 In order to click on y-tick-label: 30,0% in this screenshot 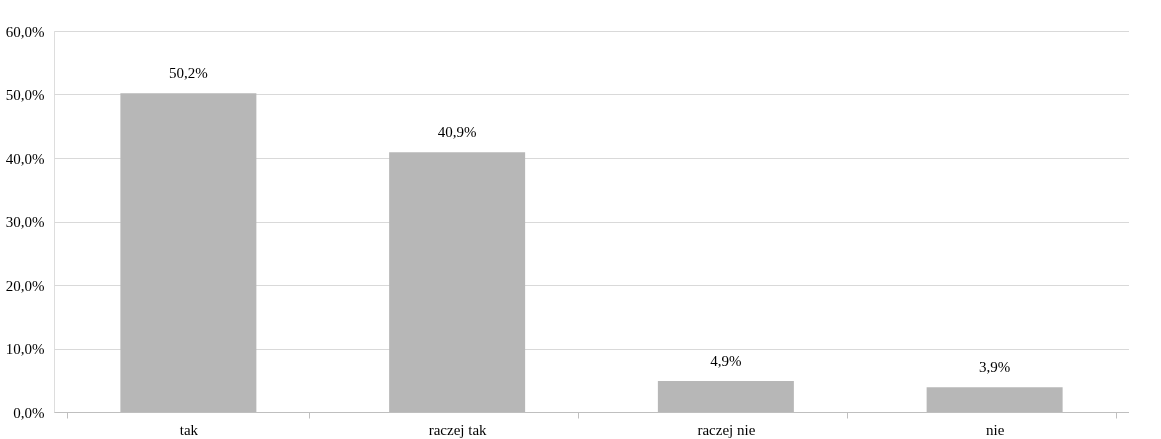, I will do `click(25, 222)`.